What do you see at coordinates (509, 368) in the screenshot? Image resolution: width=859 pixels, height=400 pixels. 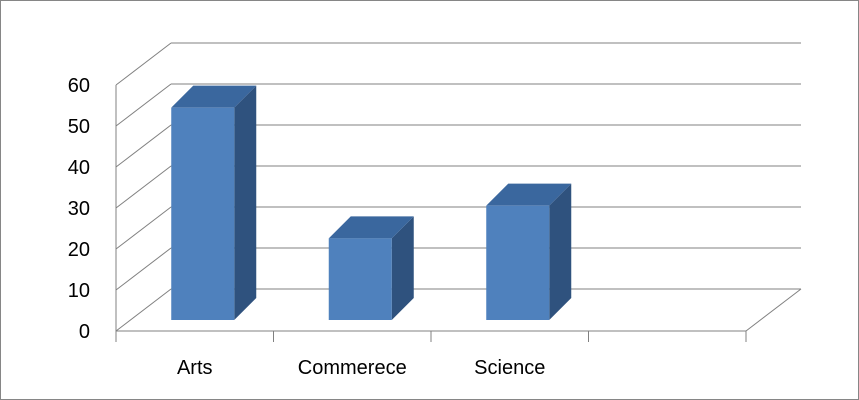 I see `x-tick-label-science: Science` at bounding box center [509, 368].